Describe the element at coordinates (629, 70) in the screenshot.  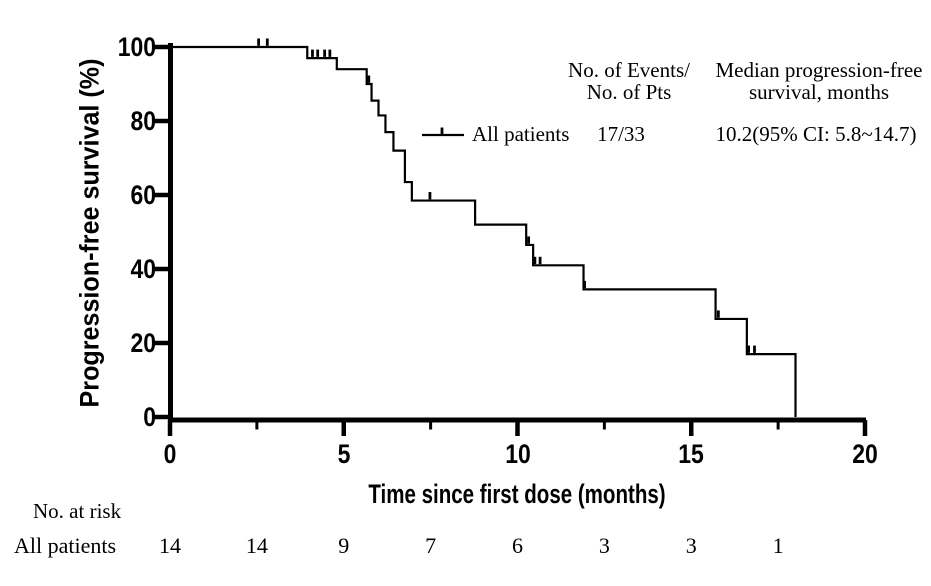
I see `events-header-line1: No. of Events/` at that location.